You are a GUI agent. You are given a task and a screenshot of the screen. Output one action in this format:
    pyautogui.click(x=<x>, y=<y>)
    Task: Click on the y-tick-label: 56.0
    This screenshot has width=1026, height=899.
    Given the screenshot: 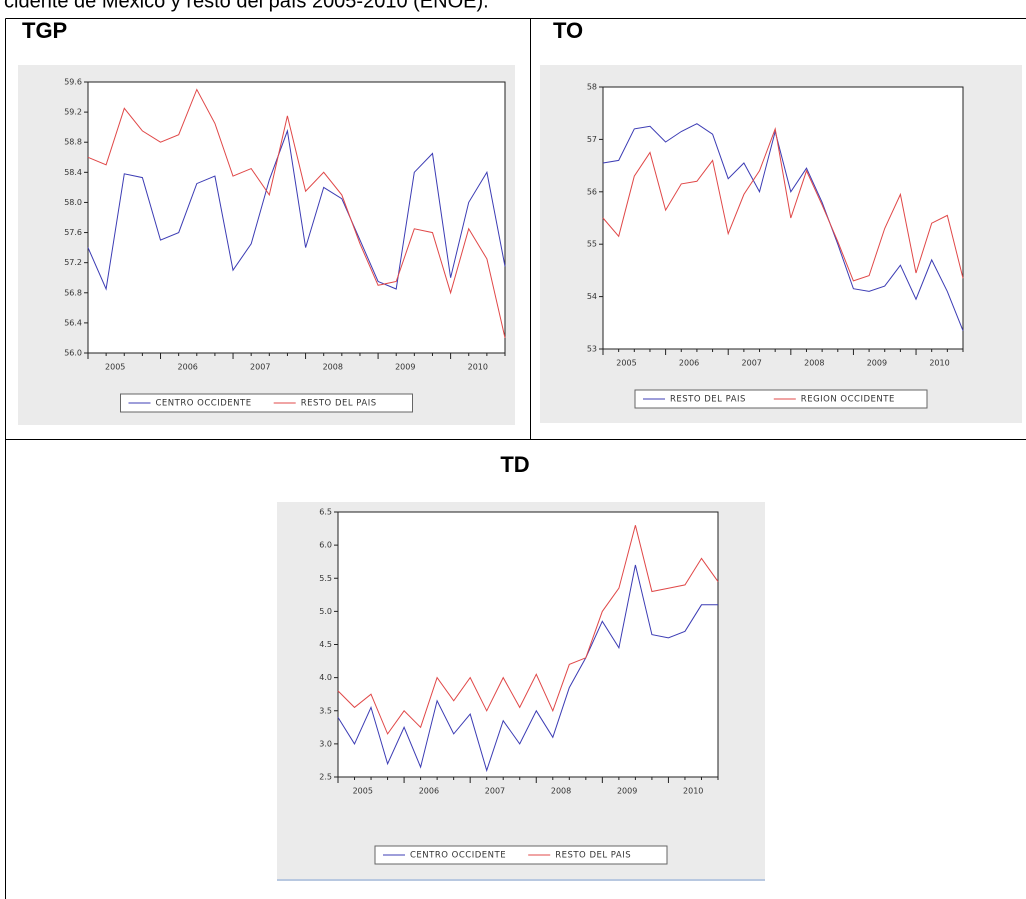 What is the action you would take?
    pyautogui.click(x=73, y=353)
    